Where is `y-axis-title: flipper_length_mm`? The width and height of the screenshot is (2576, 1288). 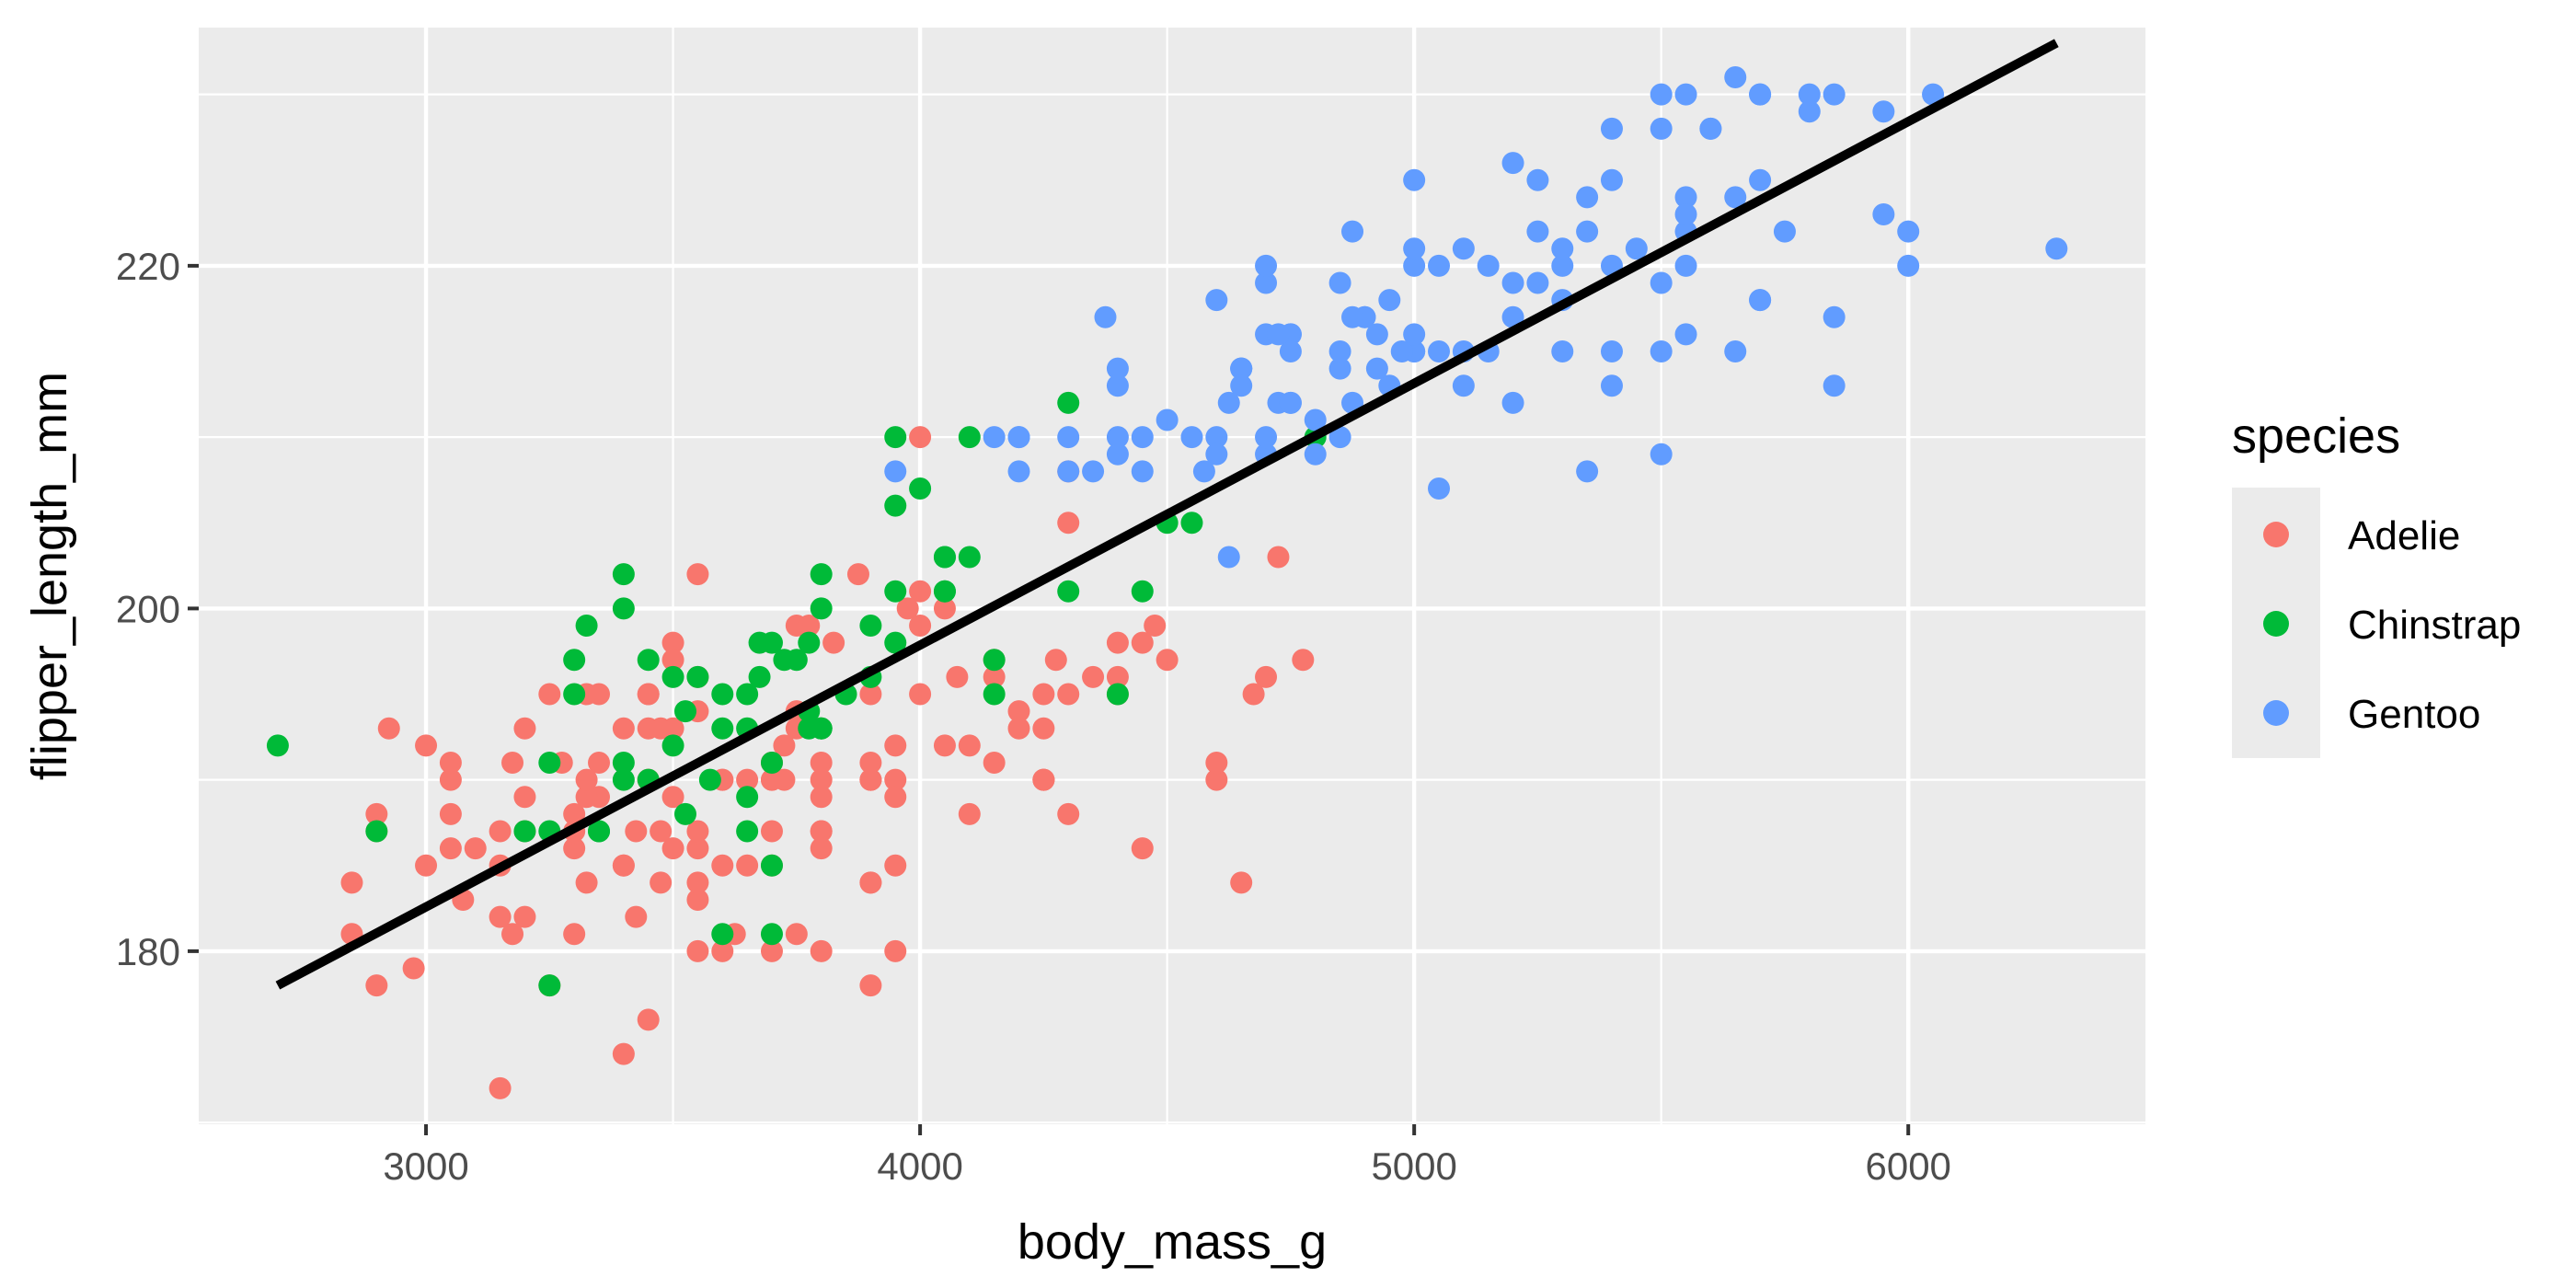
y-axis-title: flipper_length_mm is located at coordinates (49, 576).